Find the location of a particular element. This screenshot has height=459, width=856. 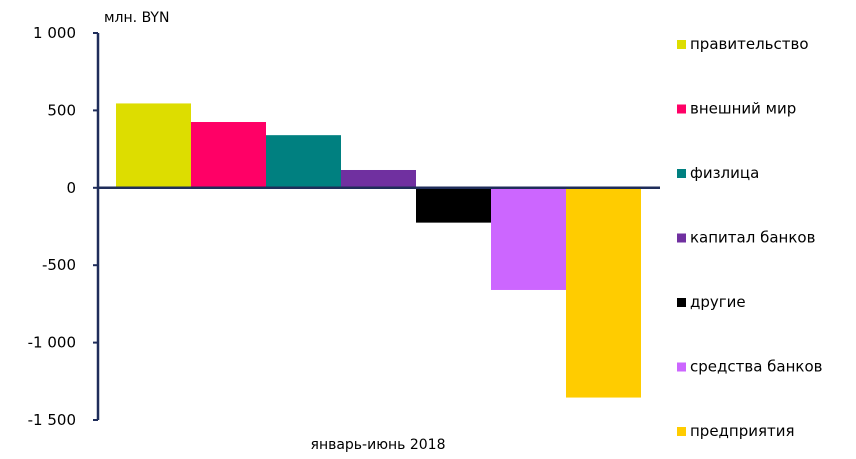

legend-label: правительство is located at coordinates (749, 44).